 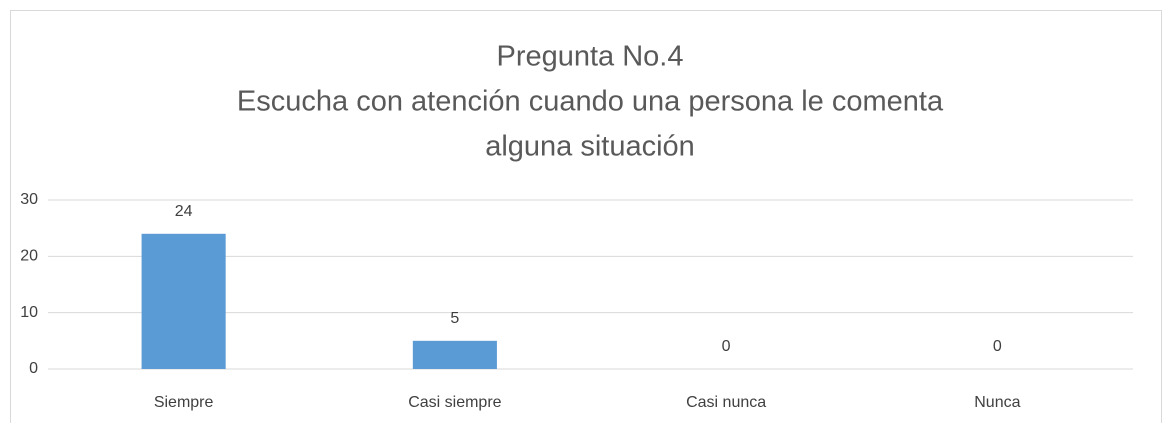 What do you see at coordinates (589, 57) in the screenshot?
I see `chart-title: Pregunta No.4` at bounding box center [589, 57].